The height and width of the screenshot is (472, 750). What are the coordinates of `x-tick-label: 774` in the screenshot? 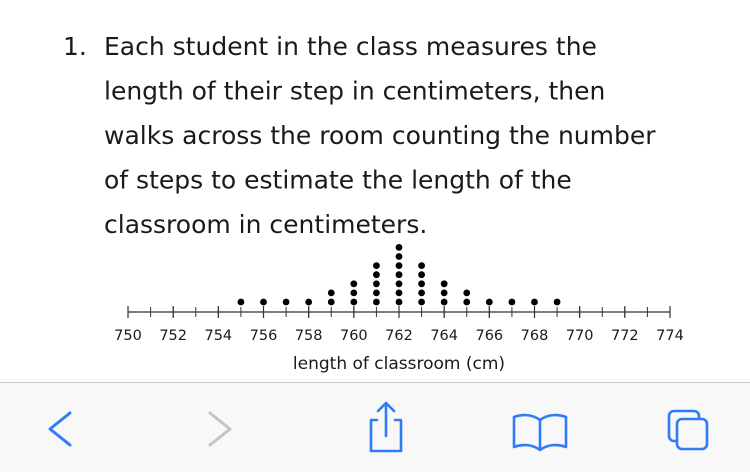 It's located at (670, 336).